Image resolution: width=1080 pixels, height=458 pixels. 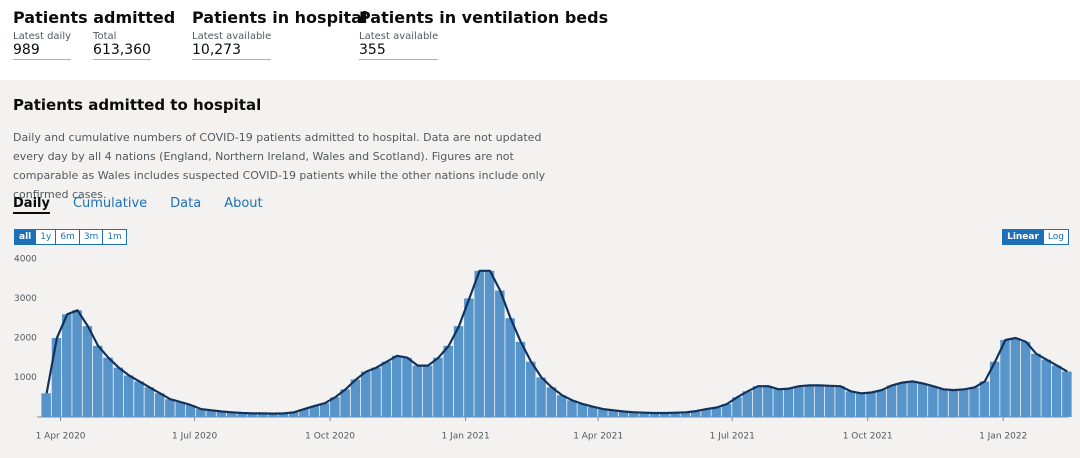 I want to click on range-button: 6m, so click(x=67, y=237).